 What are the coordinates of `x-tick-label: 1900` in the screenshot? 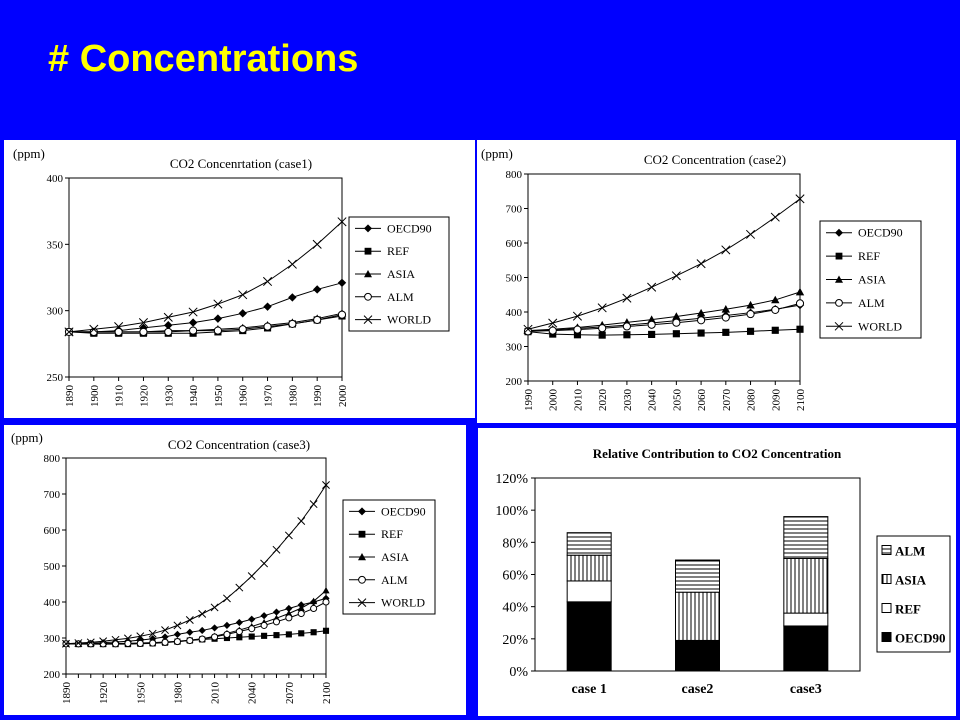 It's located at (95, 396).